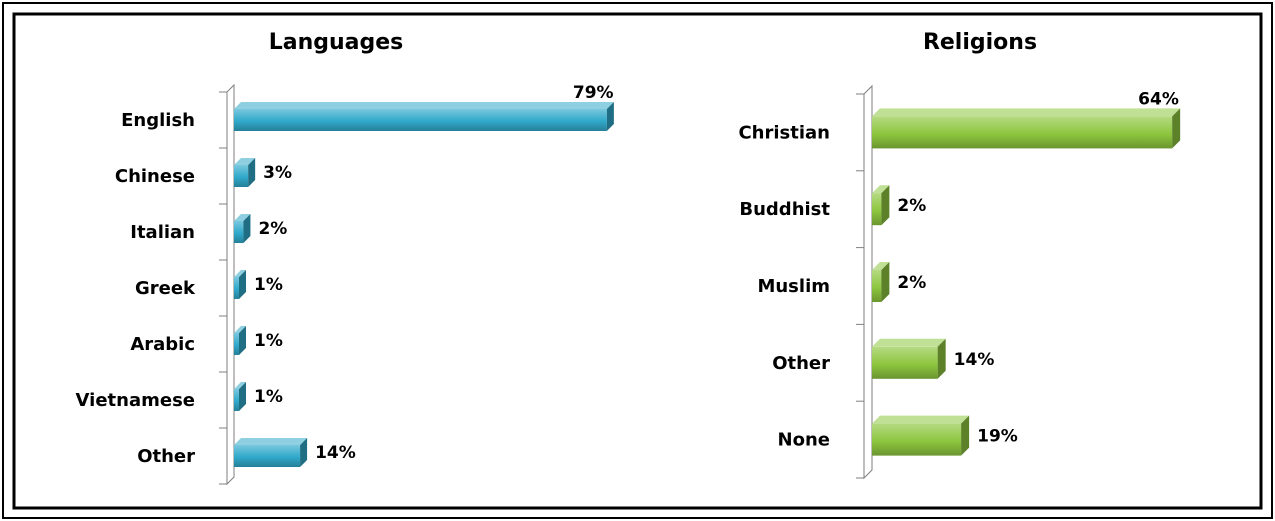 Image resolution: width=1275 pixels, height=521 pixels. Describe the element at coordinates (784, 132) in the screenshot. I see `religions-category-label: Christian` at that location.